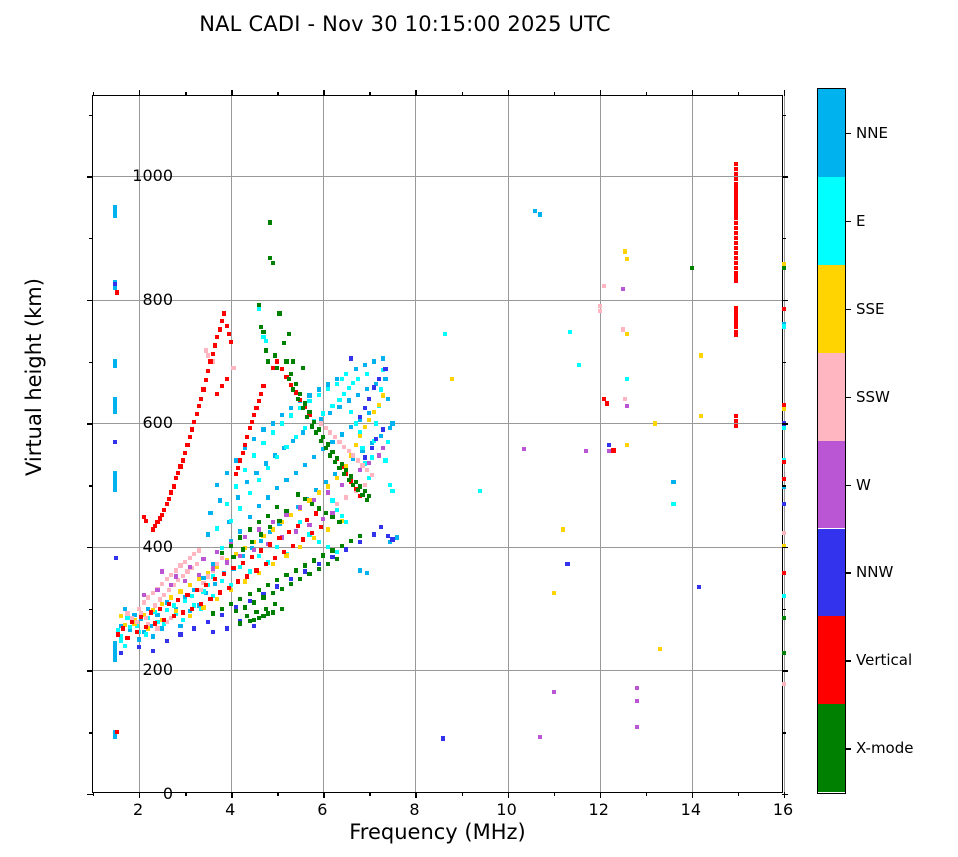  Describe the element at coordinates (34, 377) in the screenshot. I see `y-axis-label: Virtual height (km)` at that location.